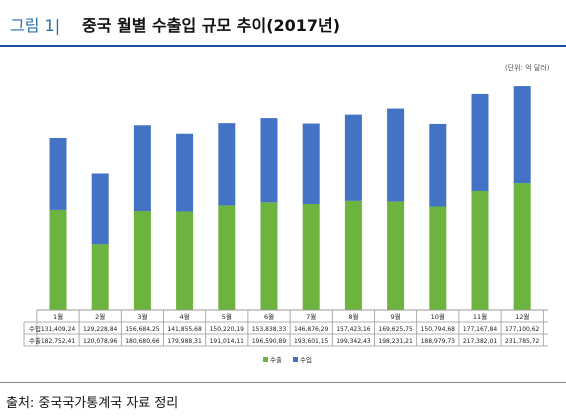 This screenshot has height=418, width=566. Describe the element at coordinates (306, 360) in the screenshot. I see `legend-label: 수입` at that location.